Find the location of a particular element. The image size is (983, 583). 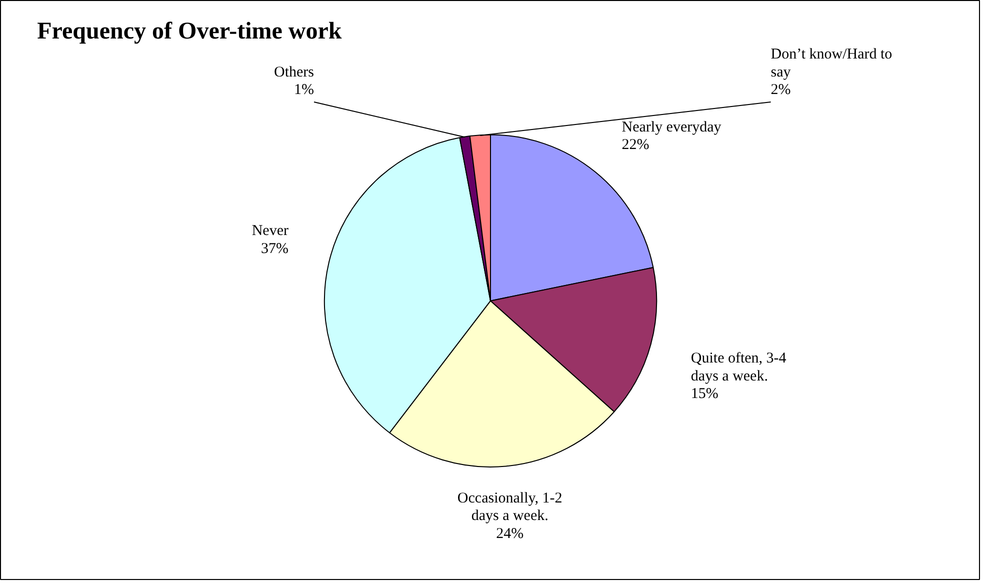

data-label: 2% is located at coordinates (780, 90).